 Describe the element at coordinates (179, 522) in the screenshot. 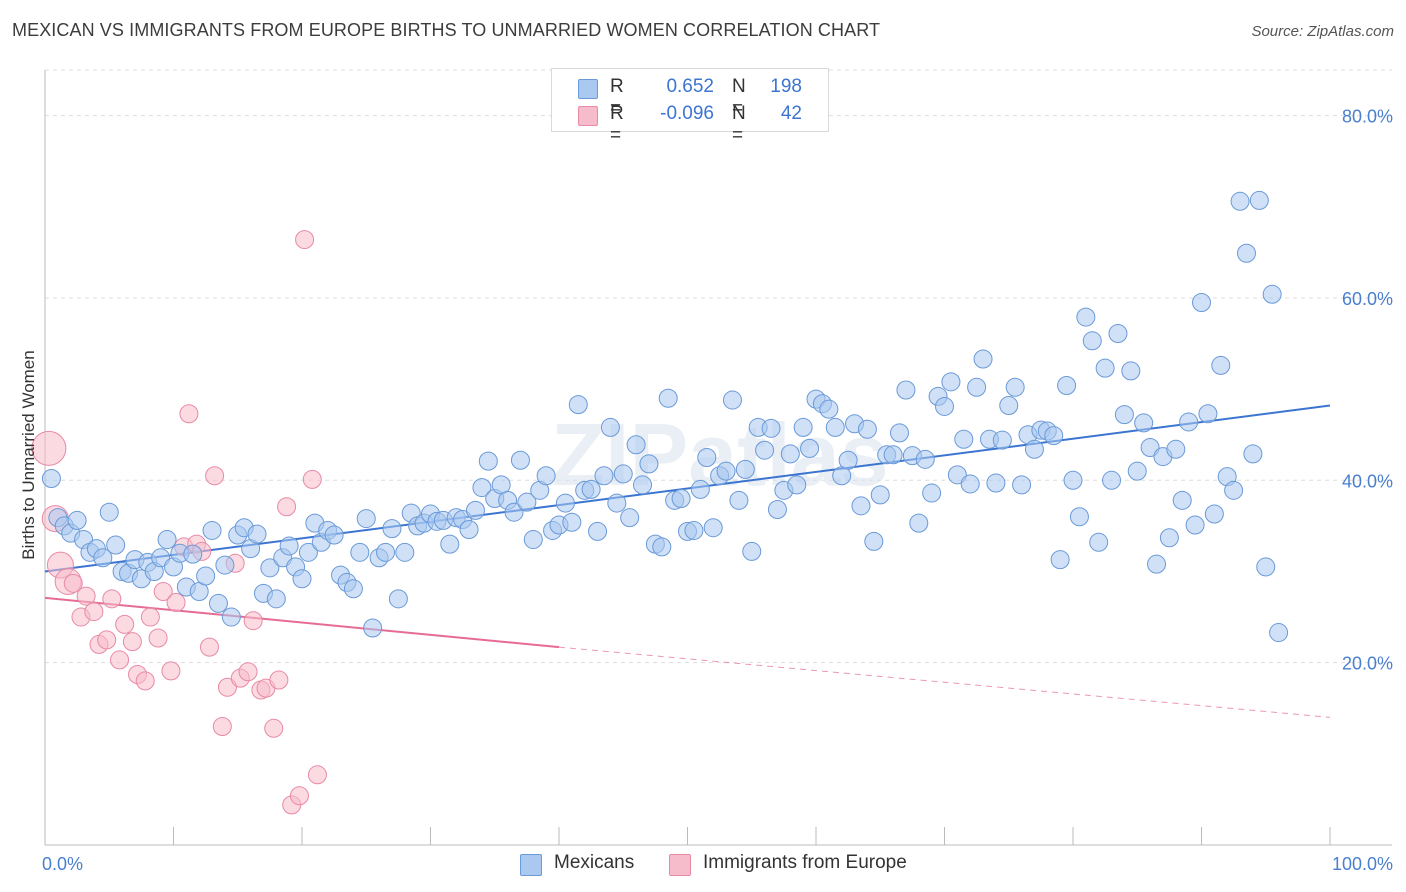

I see `europe-points` at that location.